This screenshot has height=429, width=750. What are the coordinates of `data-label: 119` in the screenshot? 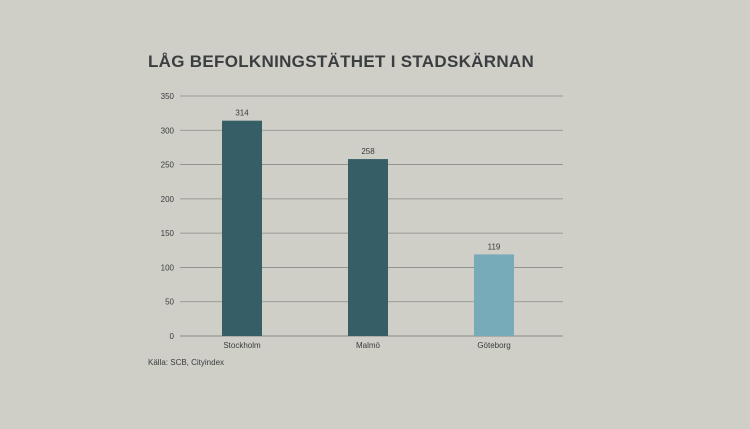 It's located at (494, 246).